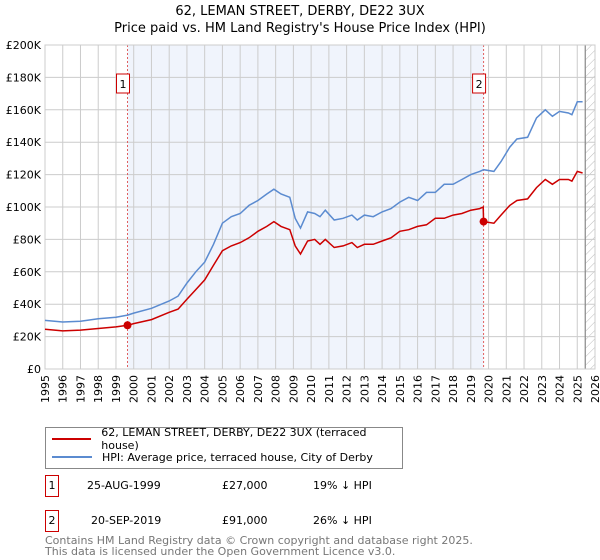 This screenshot has width=600, height=560. I want to click on x-tick-label: 2006, so click(240, 389).